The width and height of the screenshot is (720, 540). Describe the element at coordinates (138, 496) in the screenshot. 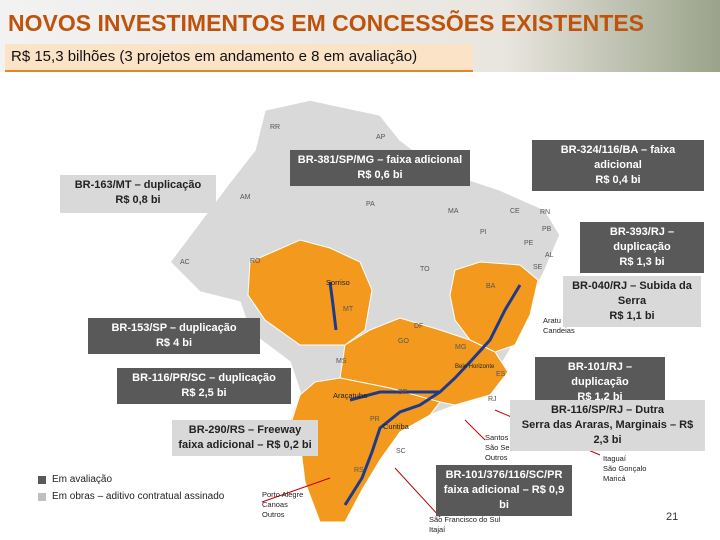

I see `legend-label: Em obras – aditivo contratual assinado` at that location.